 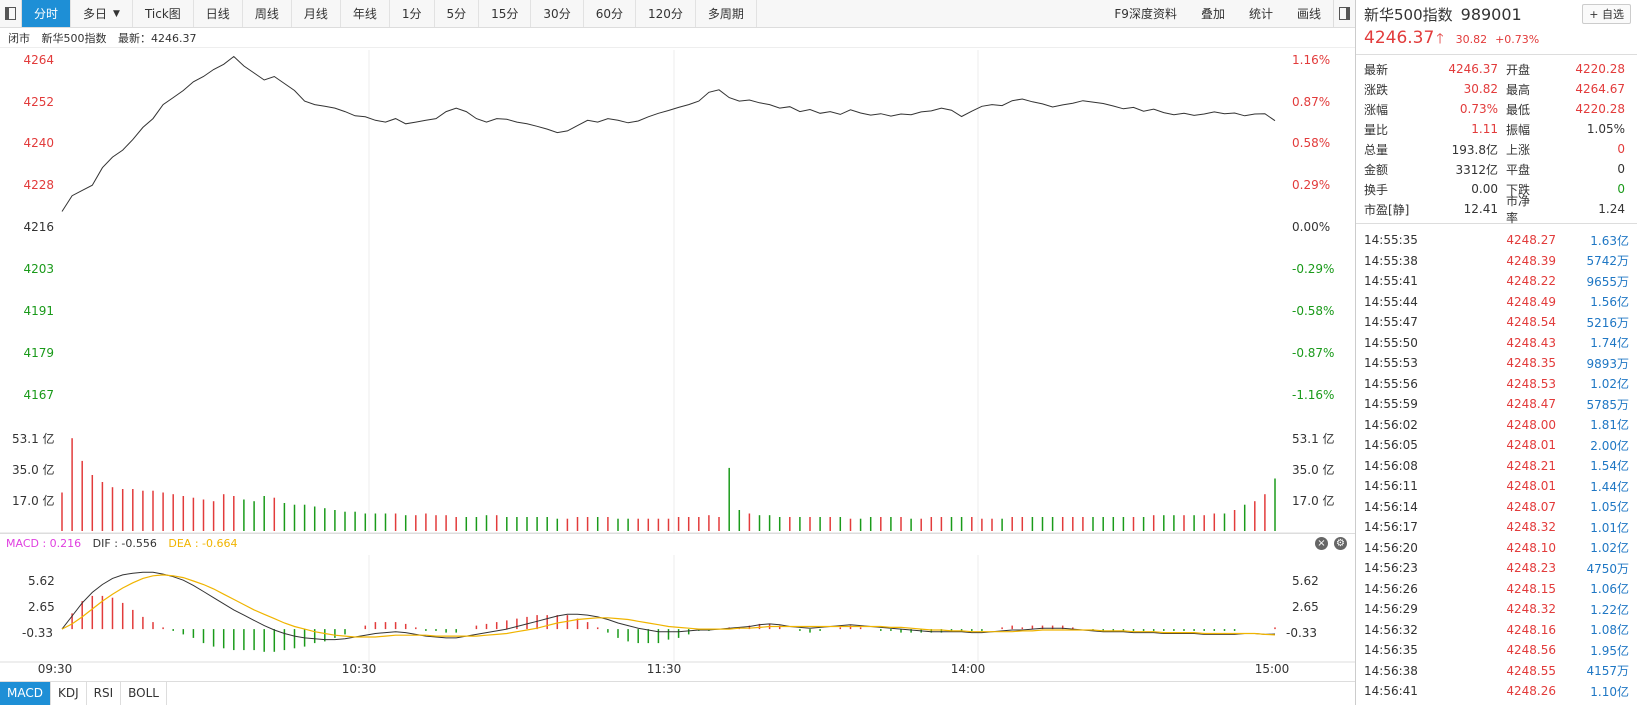 I want to click on index-code: 989001, so click(x=1491, y=14).